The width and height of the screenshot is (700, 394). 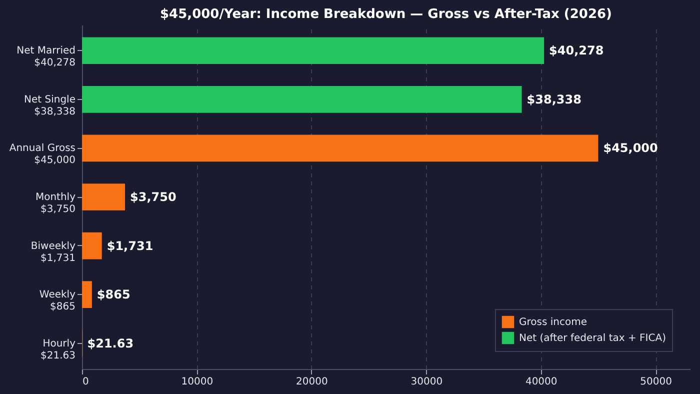 What do you see at coordinates (541, 382) in the screenshot?
I see `x-tick-label: 40000` at bounding box center [541, 382].